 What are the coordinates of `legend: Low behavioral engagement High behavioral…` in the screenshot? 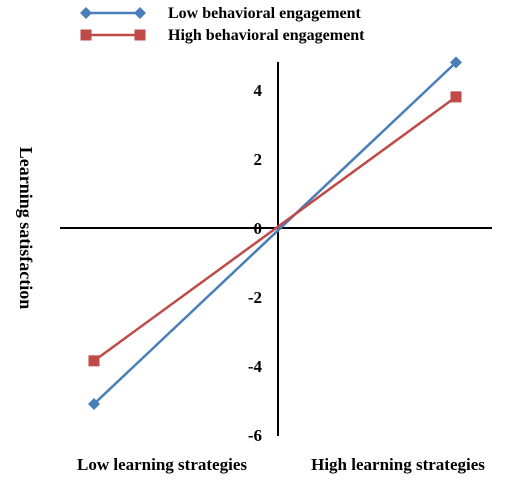 It's located at (222, 24).